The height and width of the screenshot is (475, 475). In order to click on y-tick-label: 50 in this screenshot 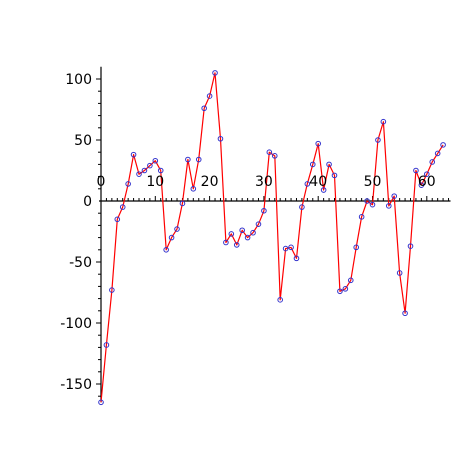, I will do `click(83, 141)`.